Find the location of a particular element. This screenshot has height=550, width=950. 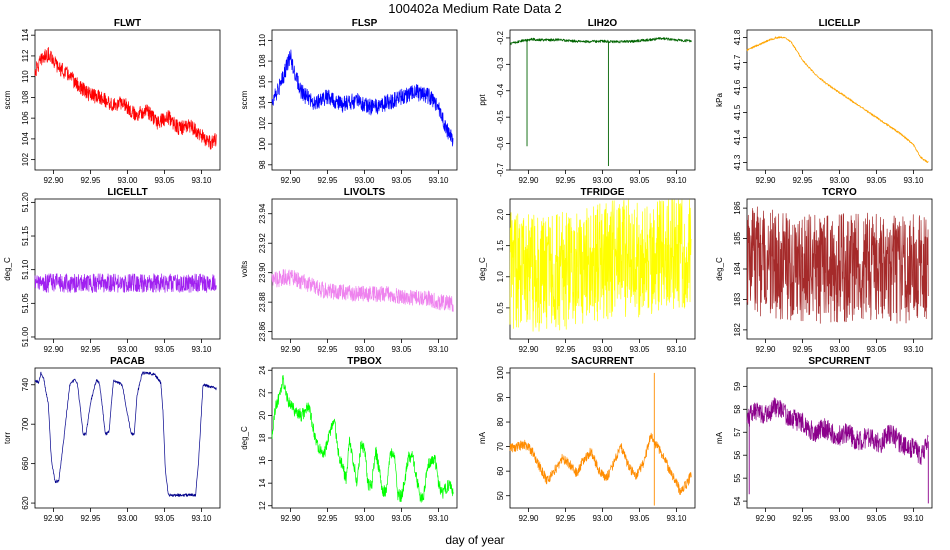

panel-title: LICELLT is located at coordinates (127, 192).